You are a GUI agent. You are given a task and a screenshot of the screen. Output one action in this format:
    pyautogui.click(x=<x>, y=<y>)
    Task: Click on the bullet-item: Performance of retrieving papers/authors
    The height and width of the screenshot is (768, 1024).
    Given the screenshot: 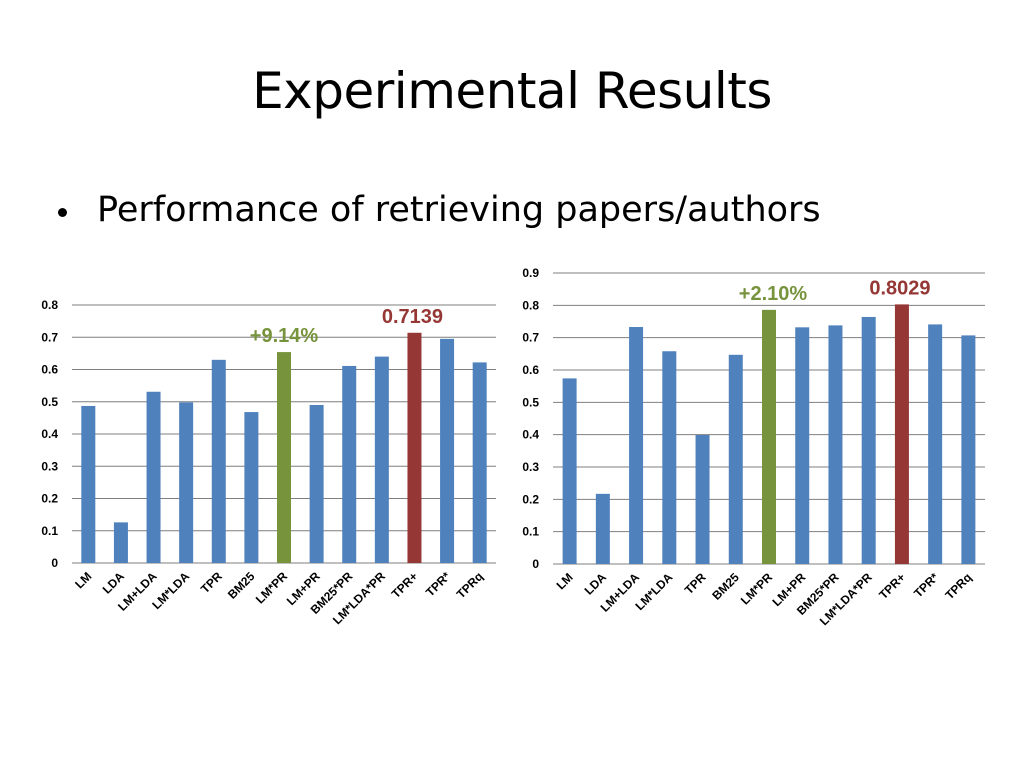 What is the action you would take?
    pyautogui.click(x=439, y=210)
    